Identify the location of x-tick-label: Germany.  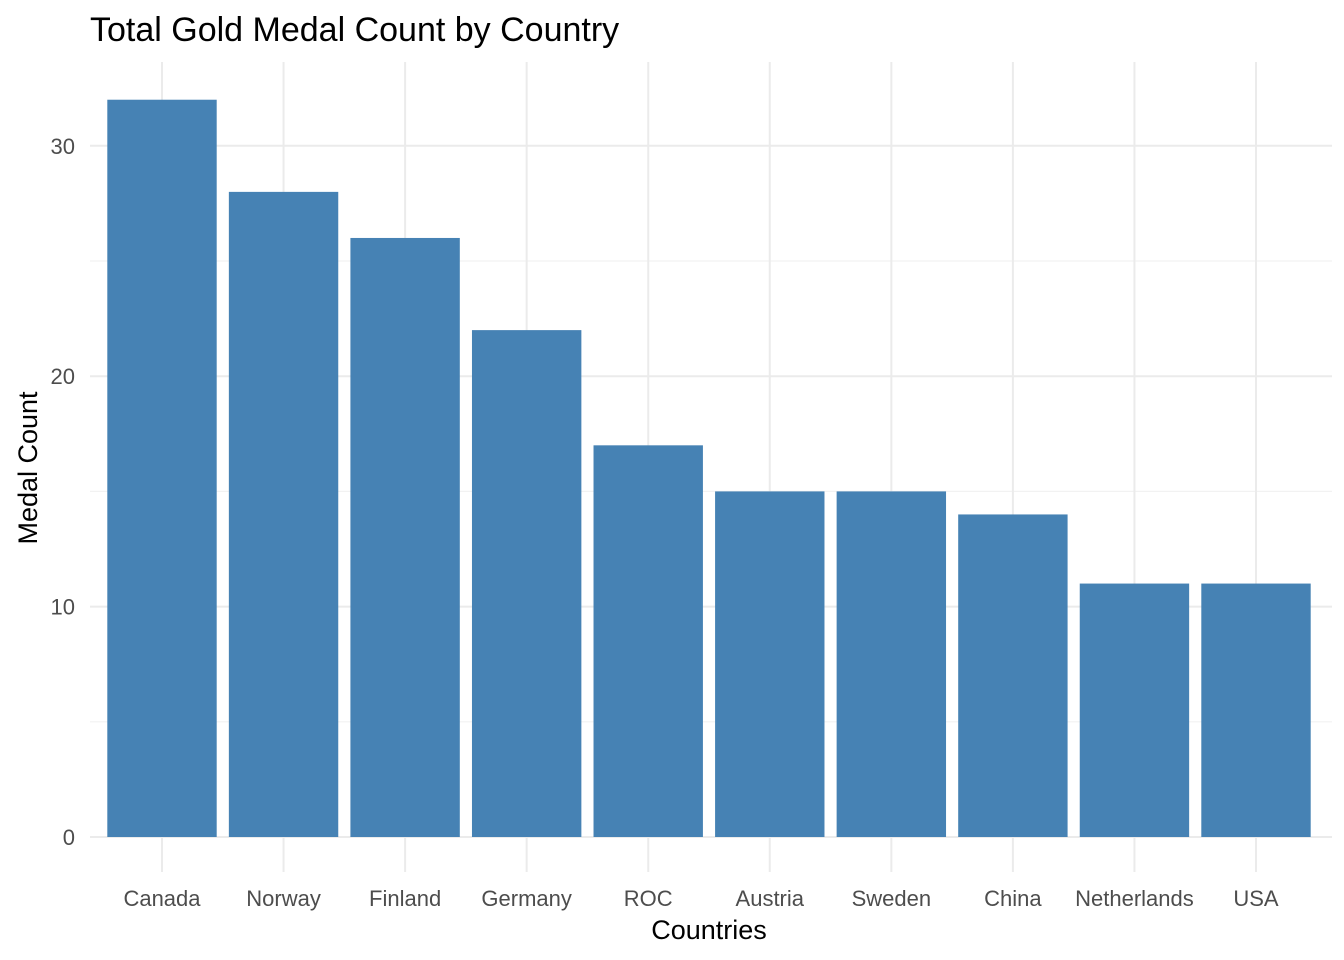
(526, 898).